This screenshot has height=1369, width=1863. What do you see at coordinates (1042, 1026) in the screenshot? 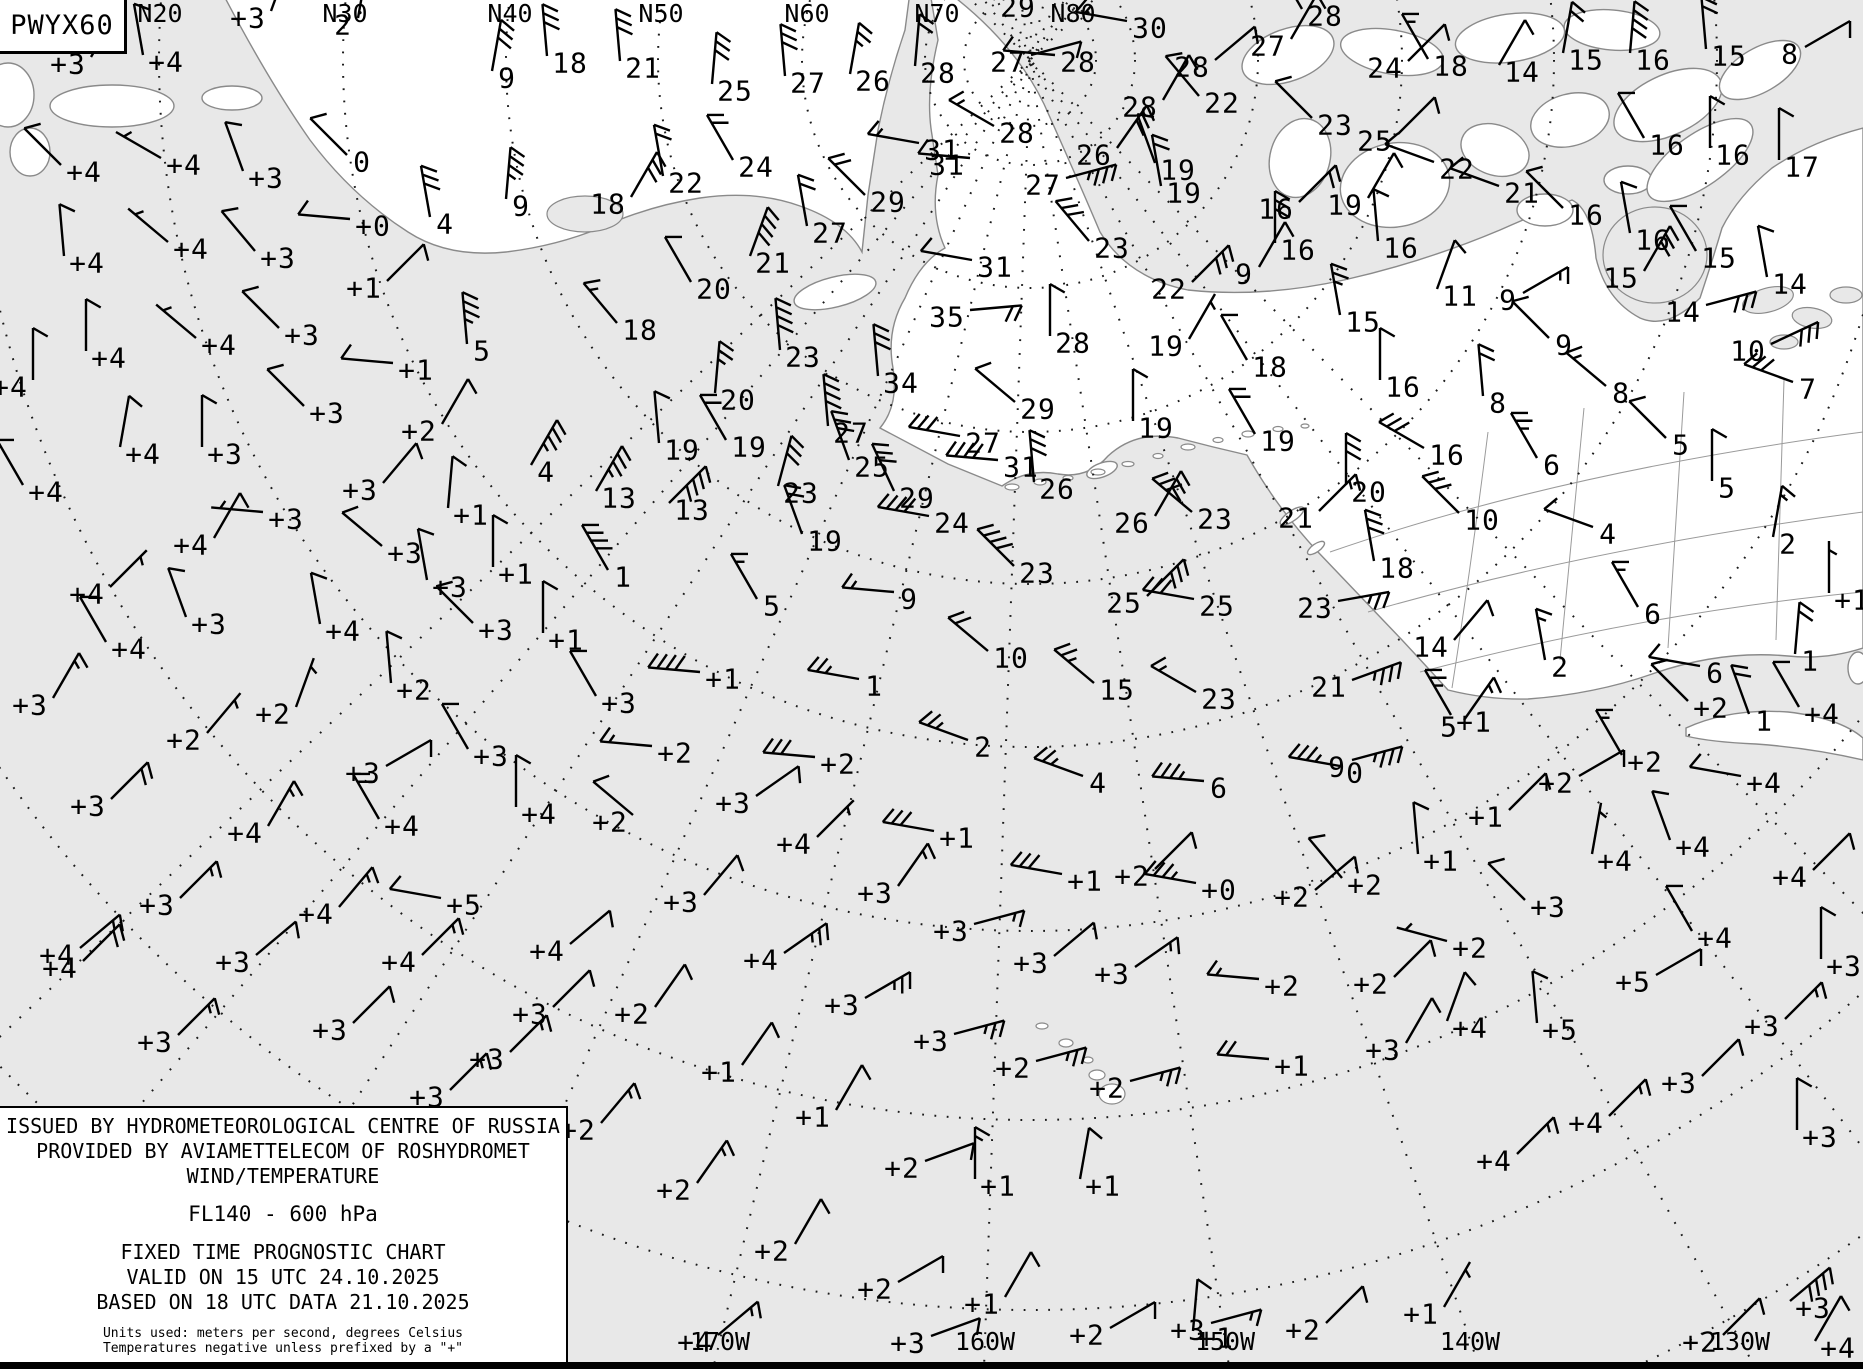
I see `hawaii-island` at bounding box center [1042, 1026].